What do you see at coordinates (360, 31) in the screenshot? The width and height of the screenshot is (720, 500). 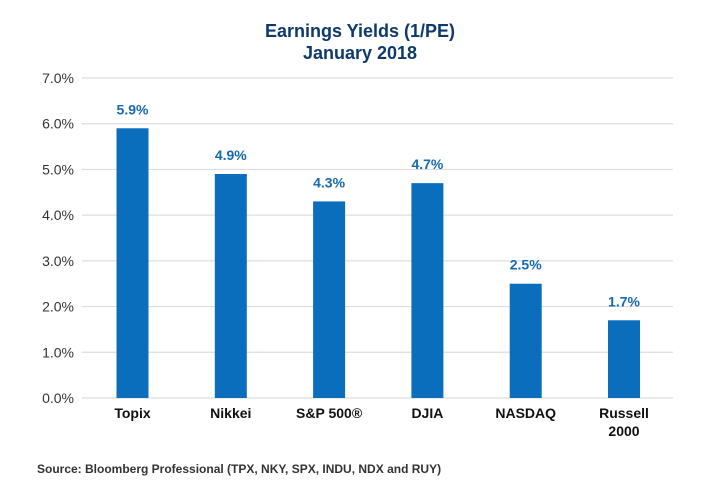 I see `chart-title: Earnings Yields (1/PE)` at bounding box center [360, 31].